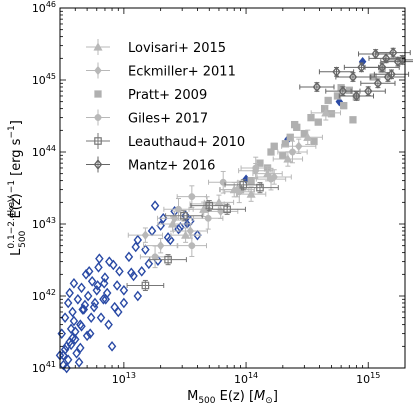  I want to click on legend-label: Eckmiller+ 2011, so click(182, 72).